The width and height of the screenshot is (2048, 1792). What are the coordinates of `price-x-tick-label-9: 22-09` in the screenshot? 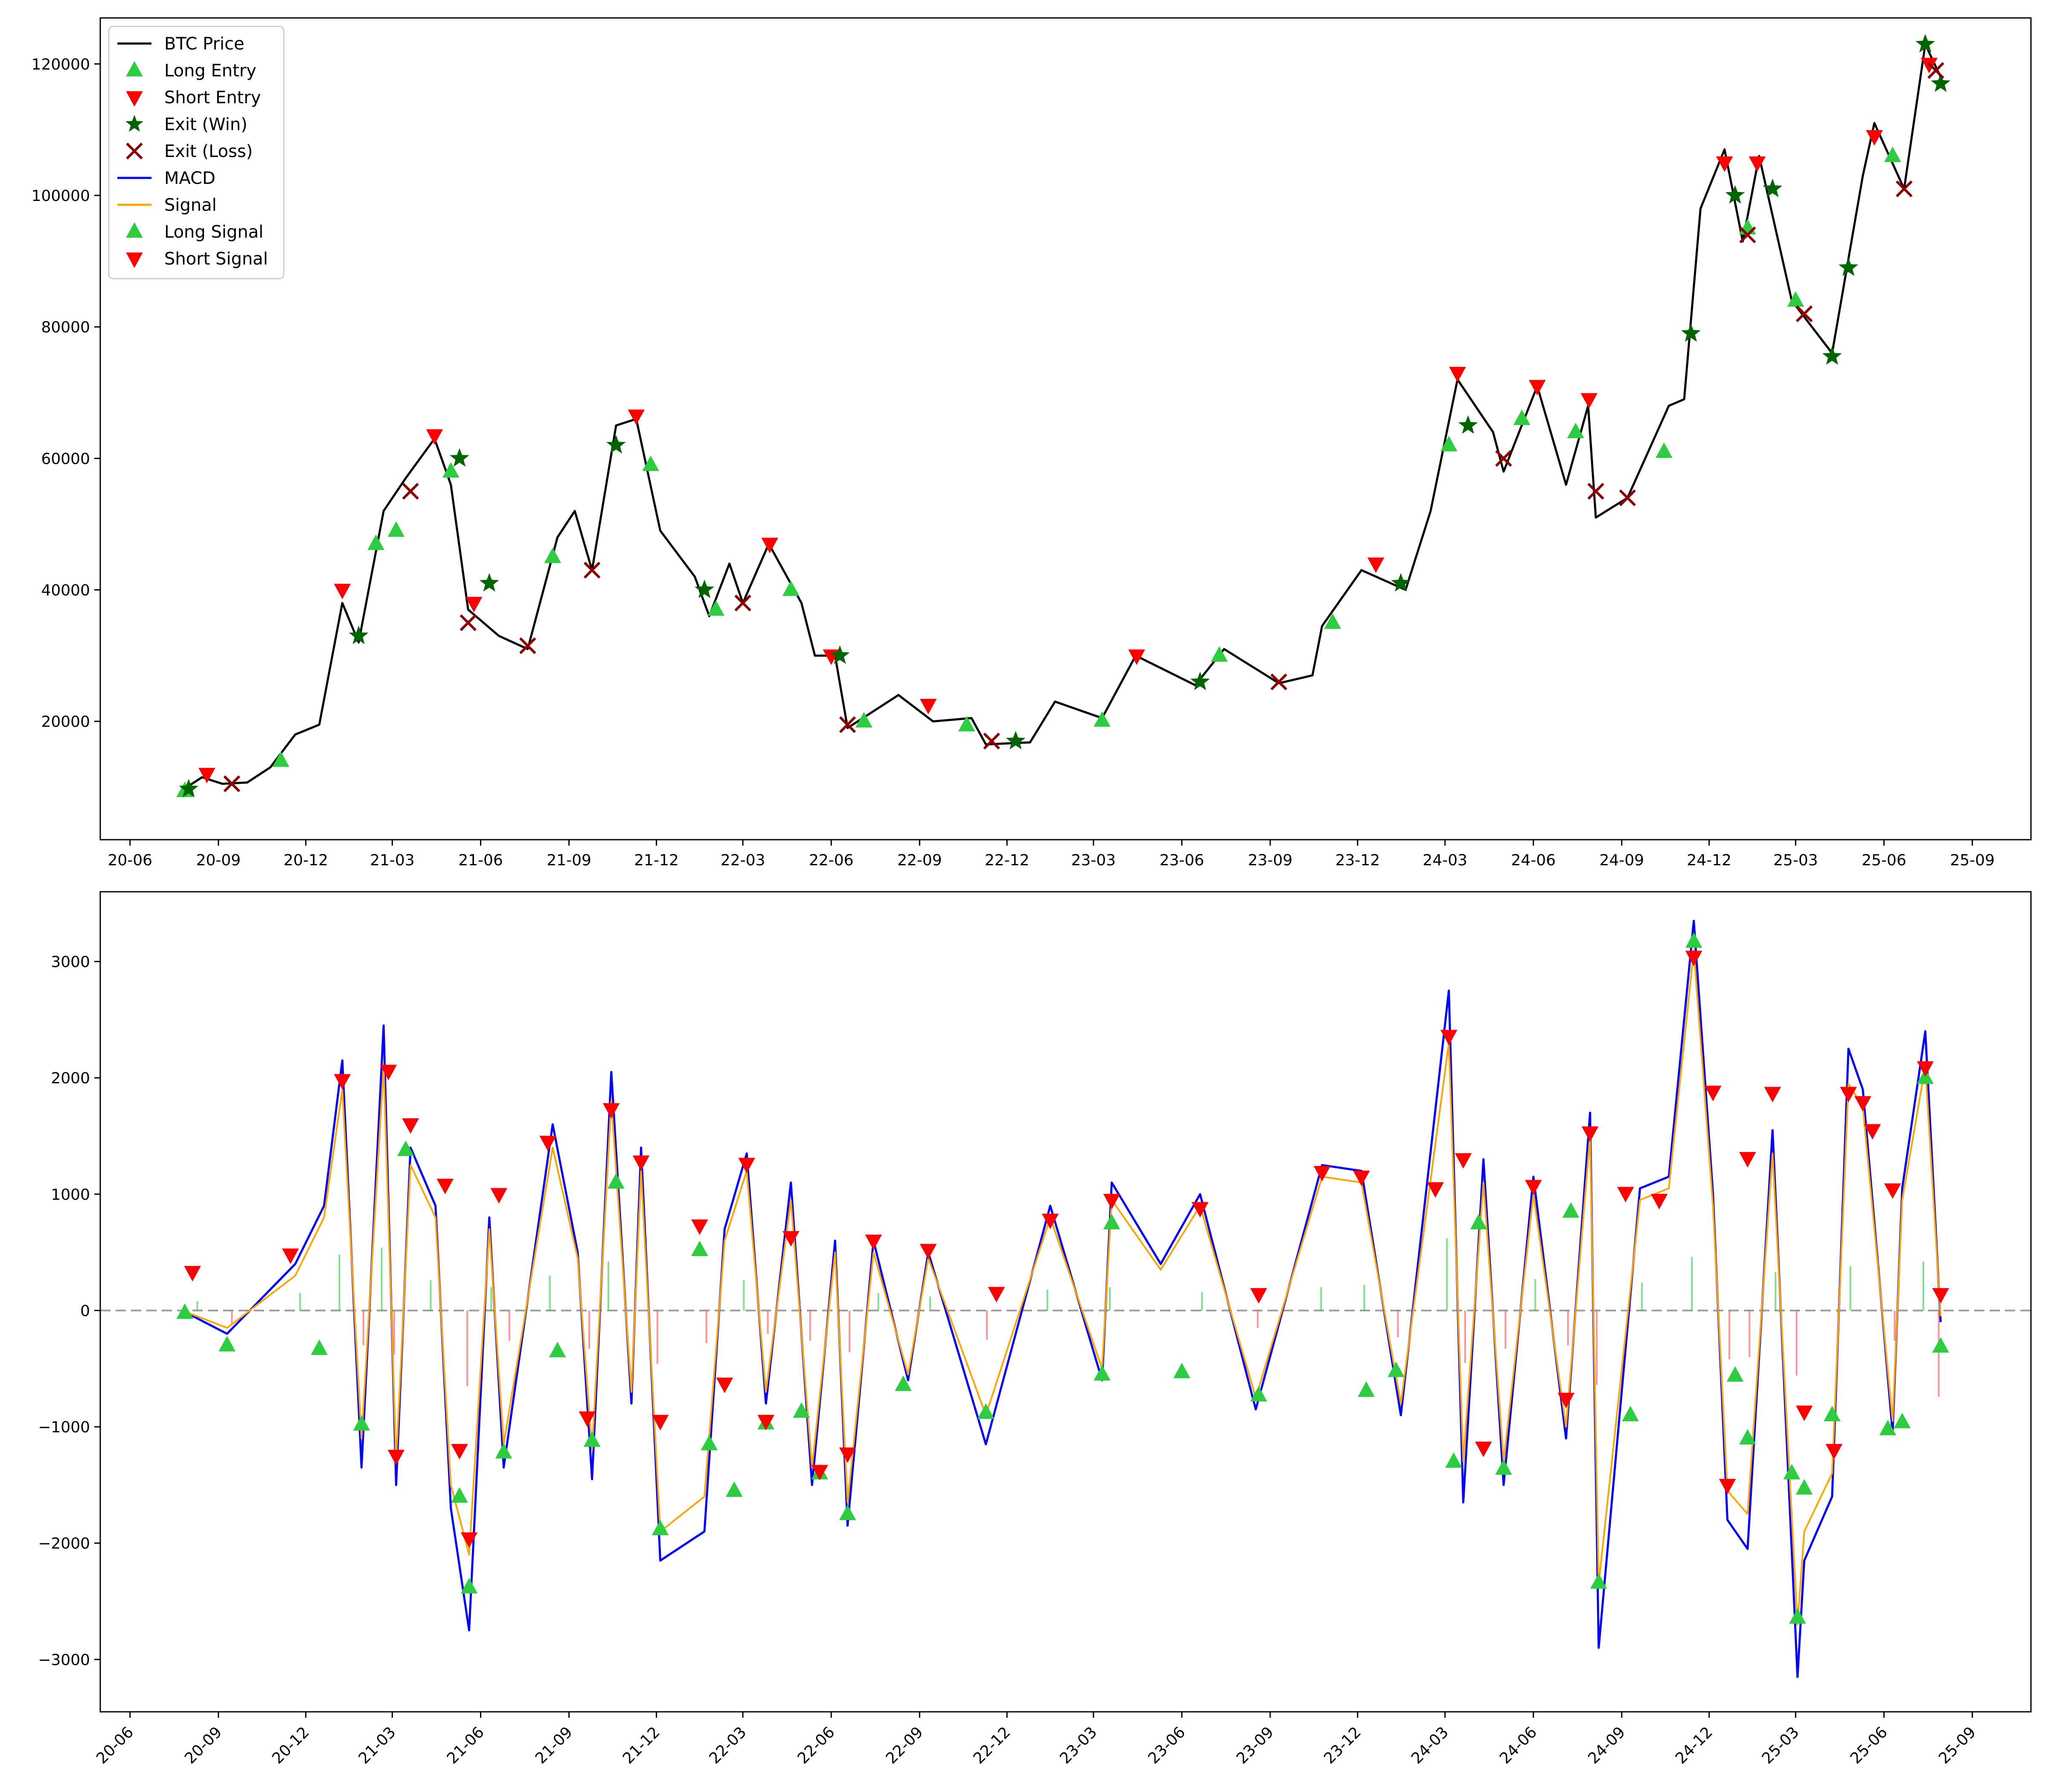 It's located at (920, 860).